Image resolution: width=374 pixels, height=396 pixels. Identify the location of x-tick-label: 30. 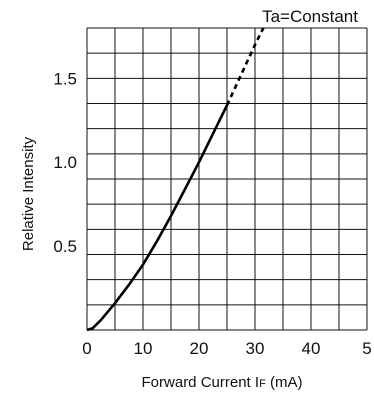
(255, 348).